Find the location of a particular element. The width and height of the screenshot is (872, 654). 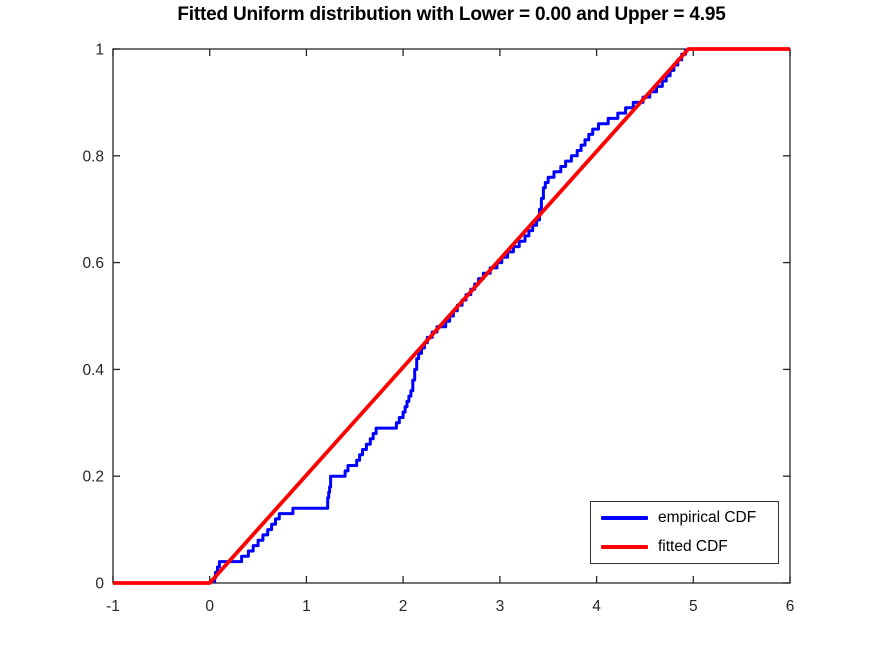

x-tick-label: 3 is located at coordinates (500, 606).